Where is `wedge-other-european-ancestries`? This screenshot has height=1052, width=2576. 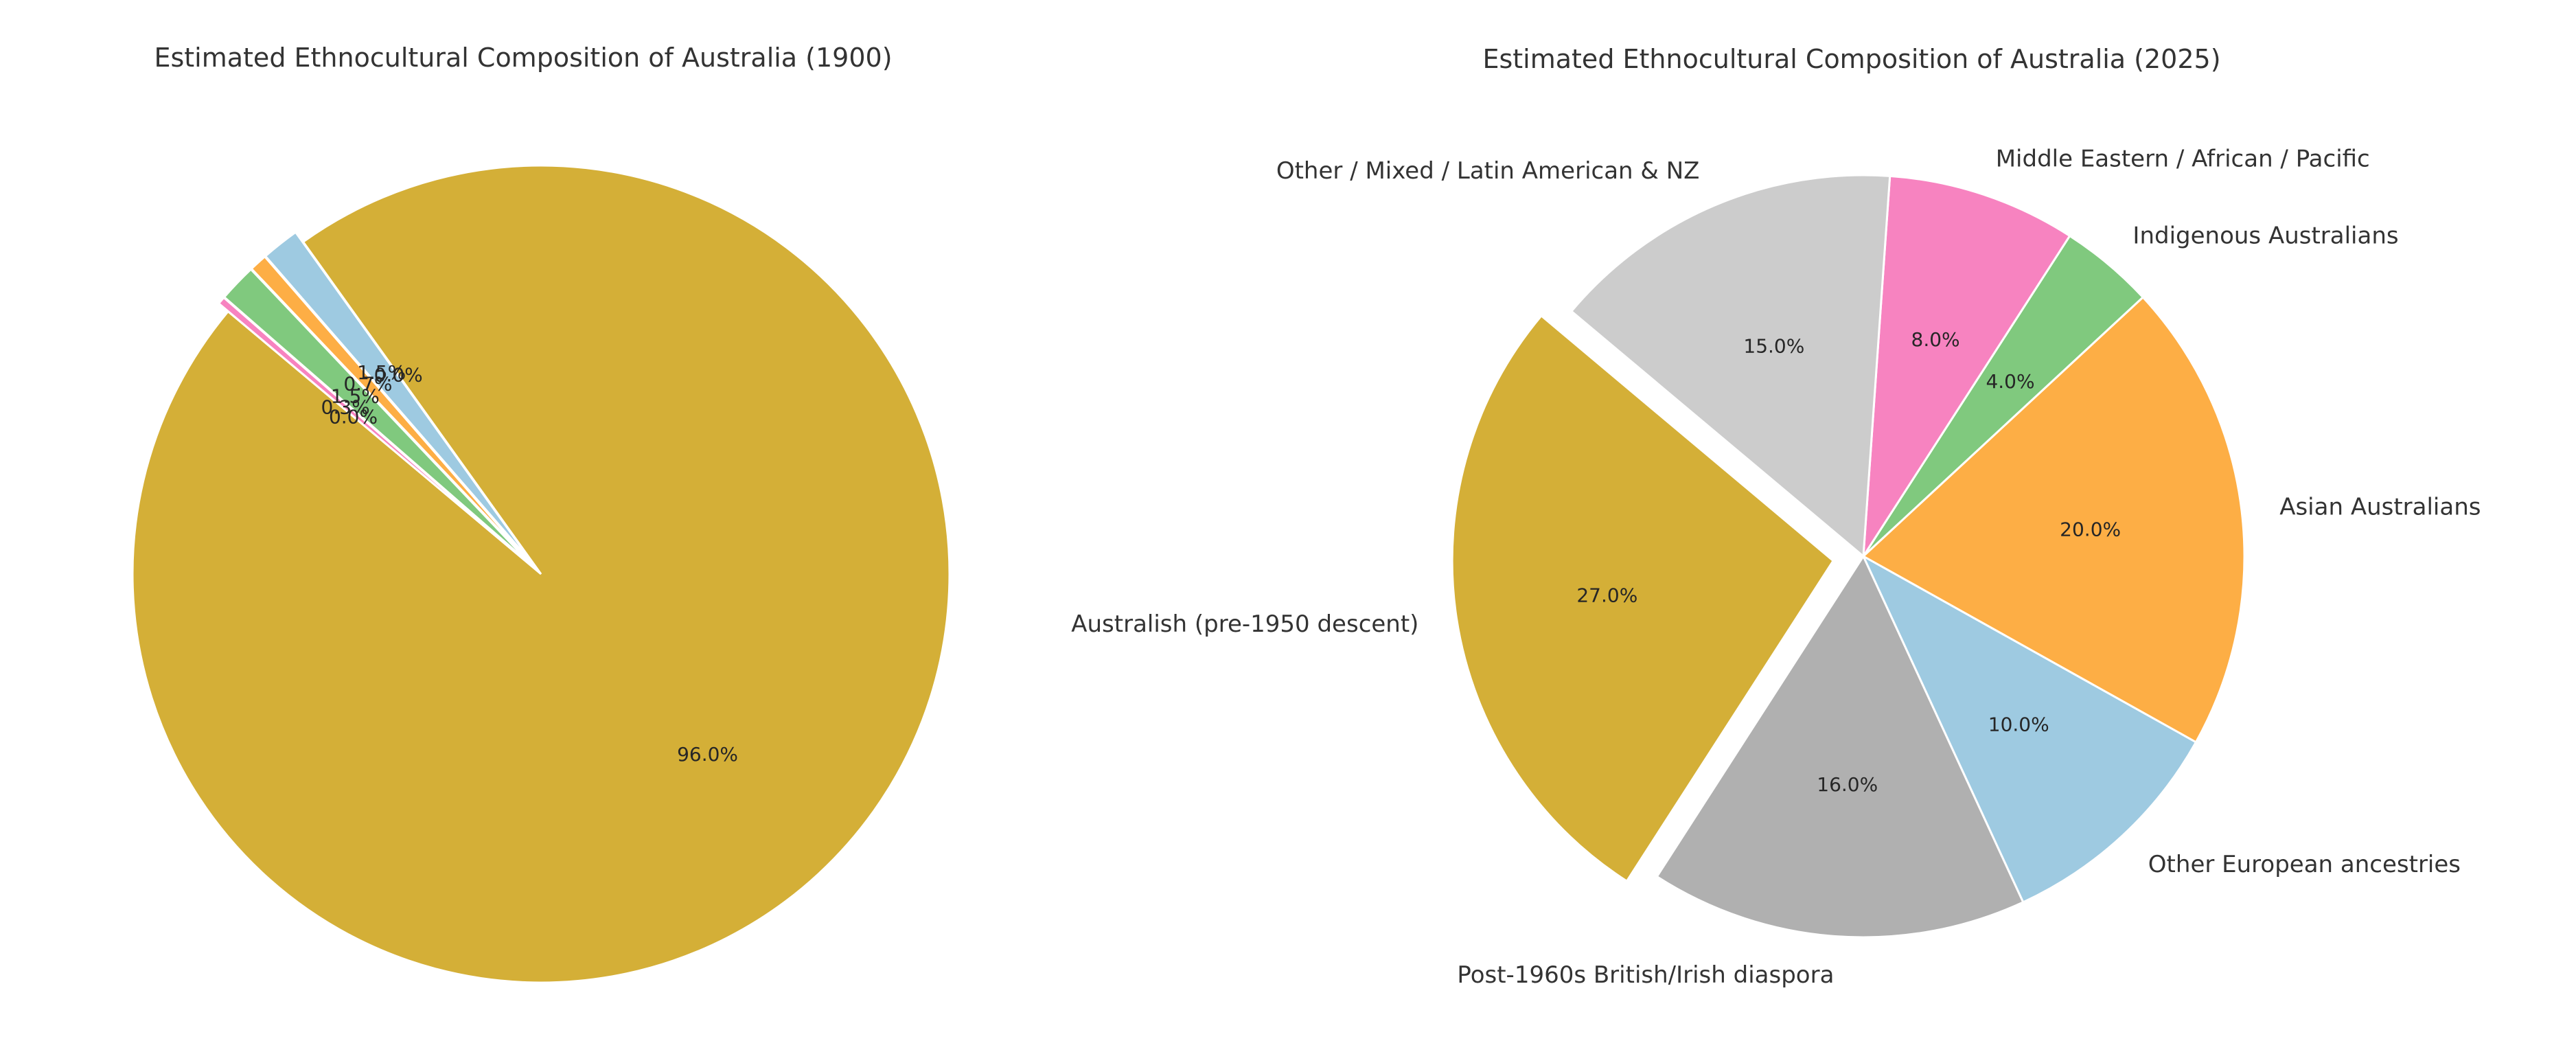
wedge-other-european-ancestries is located at coordinates (2029, 728).